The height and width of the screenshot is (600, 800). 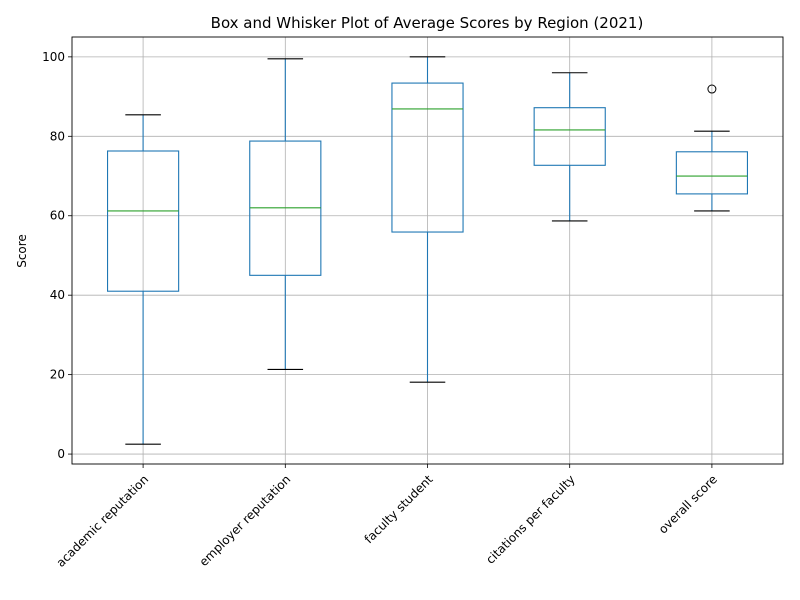 I want to click on x-tick-label: faculty student, so click(x=399, y=509).